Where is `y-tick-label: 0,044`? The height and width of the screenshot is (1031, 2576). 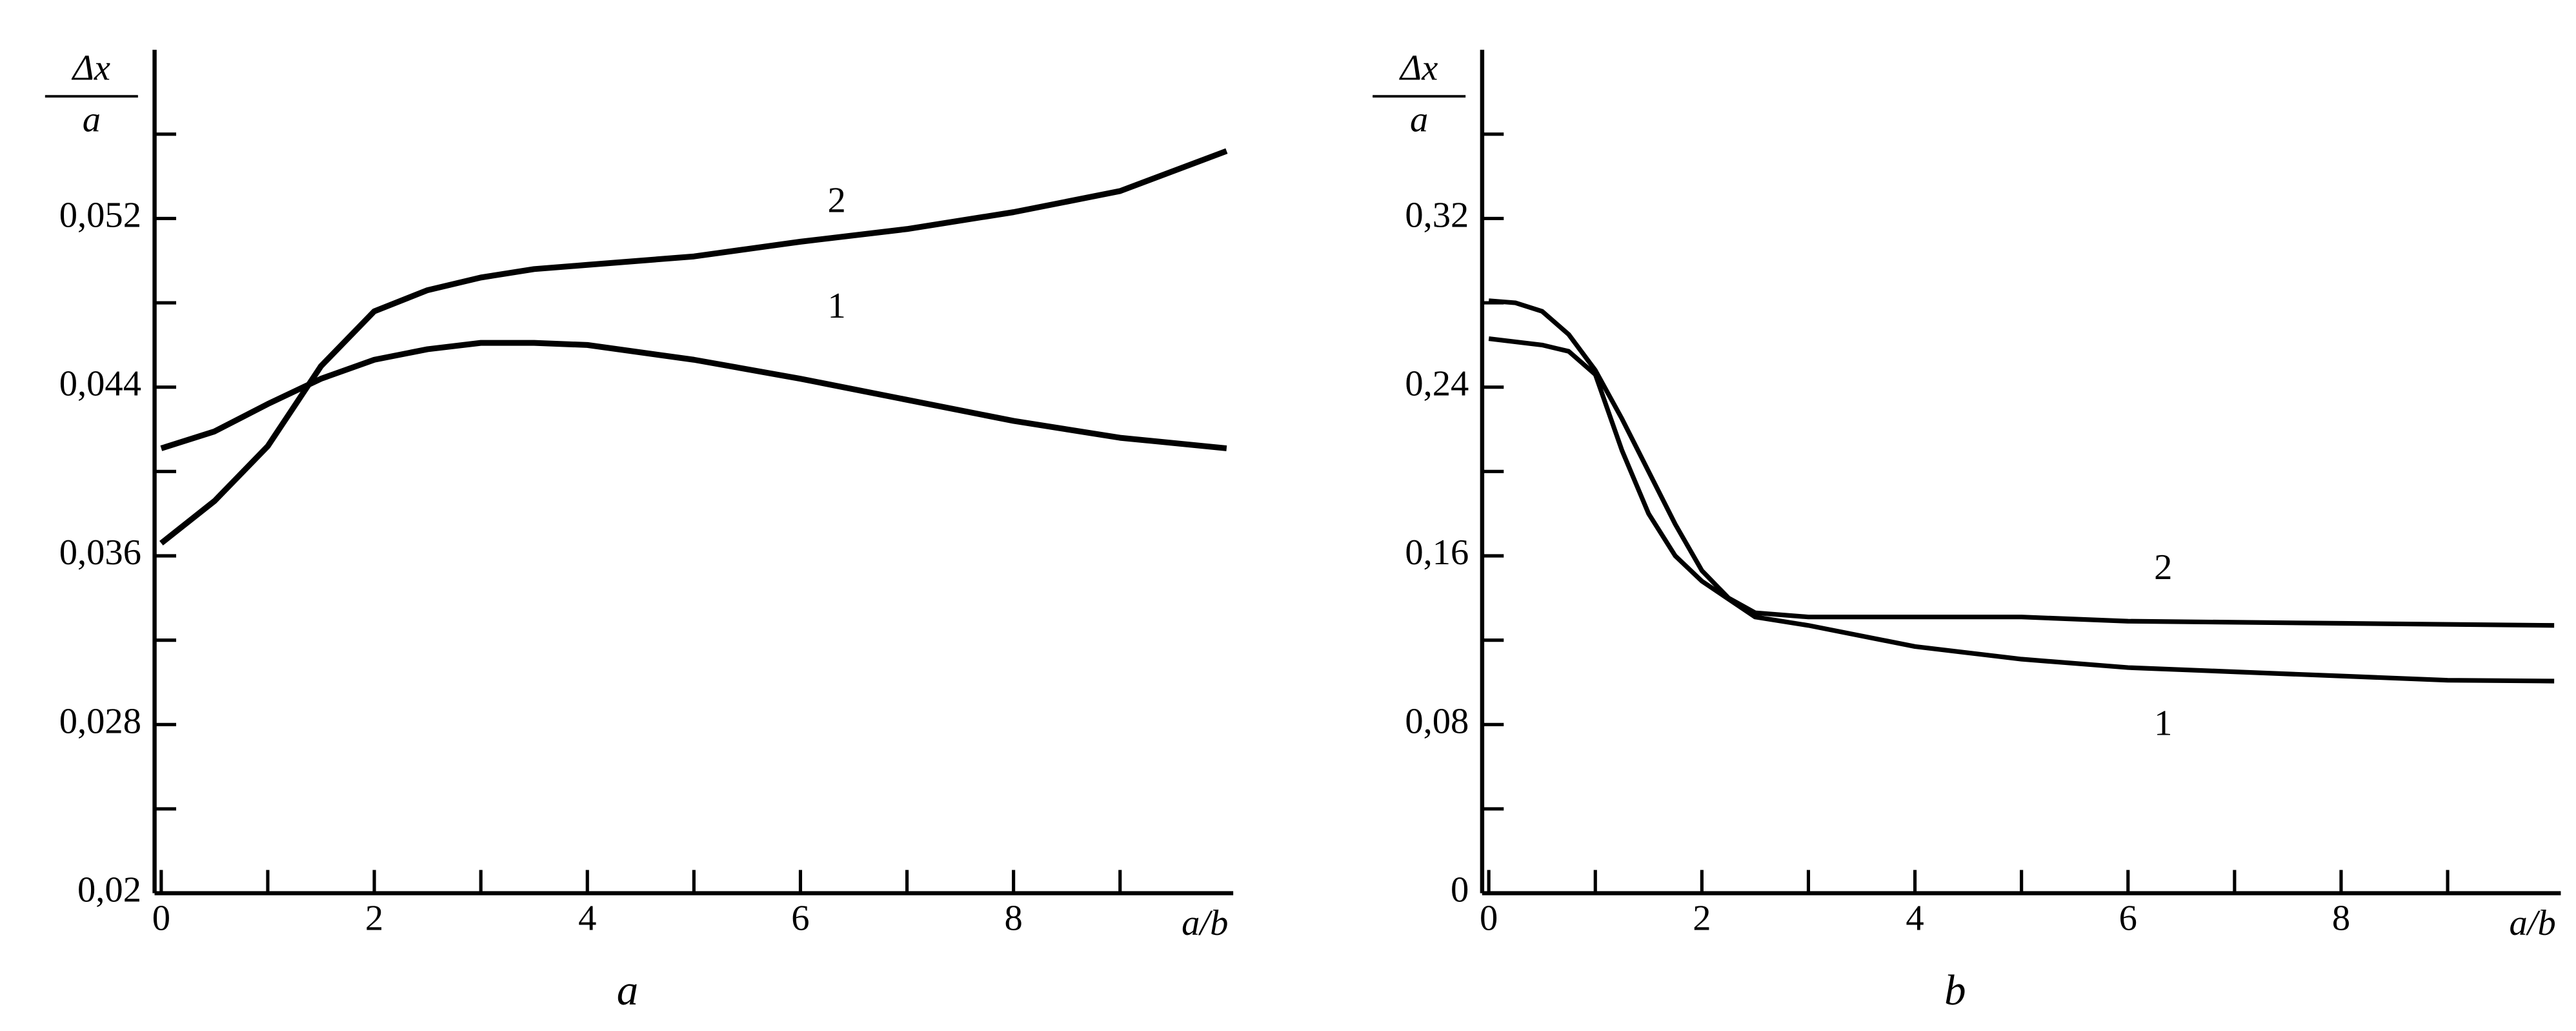 y-tick-label: 0,044 is located at coordinates (100, 384).